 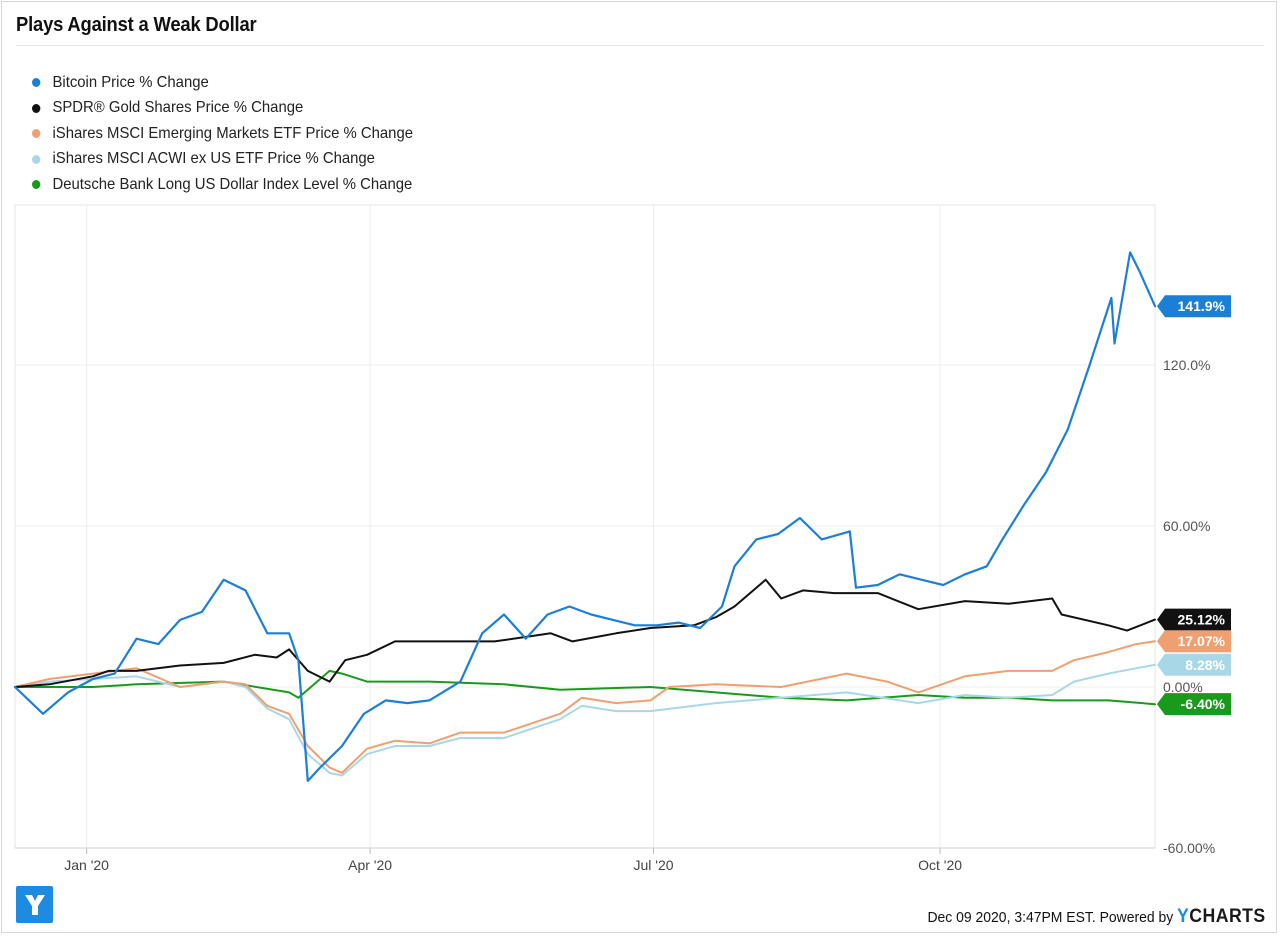 What do you see at coordinates (1203, 704) in the screenshot?
I see `end-value-label-4: -6.40%` at bounding box center [1203, 704].